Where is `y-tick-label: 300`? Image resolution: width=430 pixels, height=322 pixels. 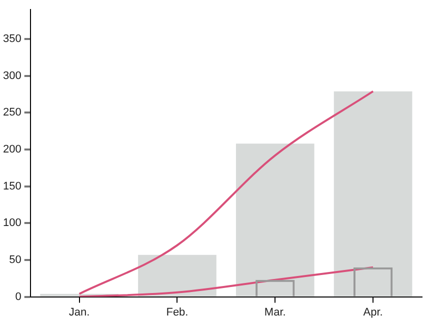
y-tick-label: 300 is located at coordinates (12, 76).